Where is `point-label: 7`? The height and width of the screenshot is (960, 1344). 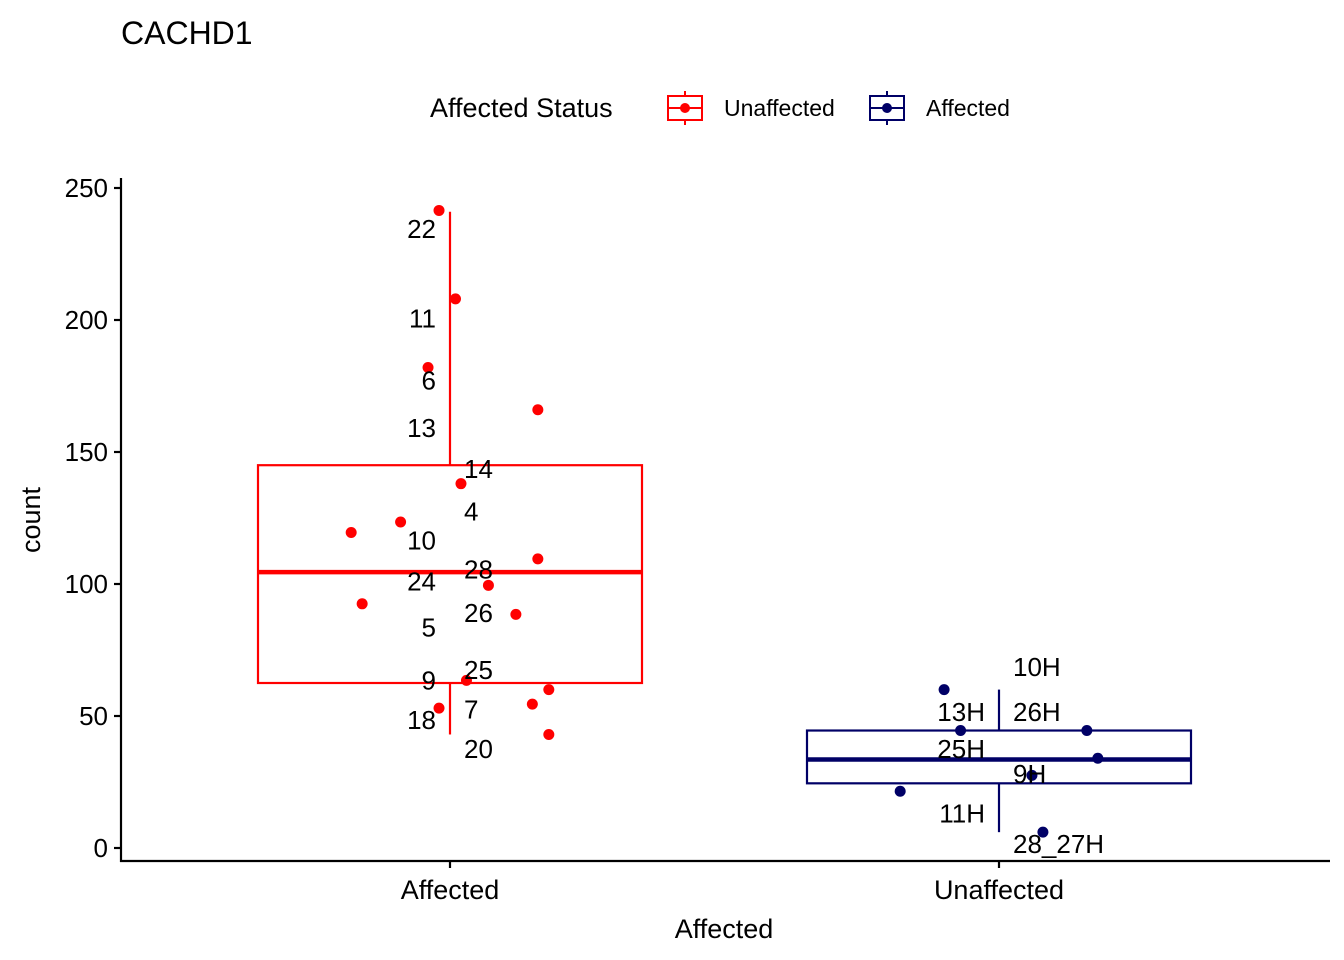 point-label: 7 is located at coordinates (471, 709).